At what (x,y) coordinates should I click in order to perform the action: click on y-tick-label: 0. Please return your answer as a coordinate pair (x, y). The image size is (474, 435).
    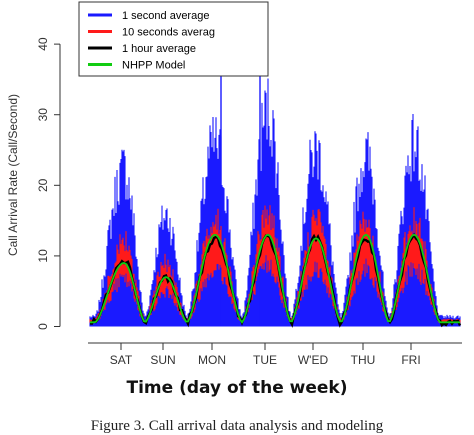
    Looking at the image, I should click on (43, 326).